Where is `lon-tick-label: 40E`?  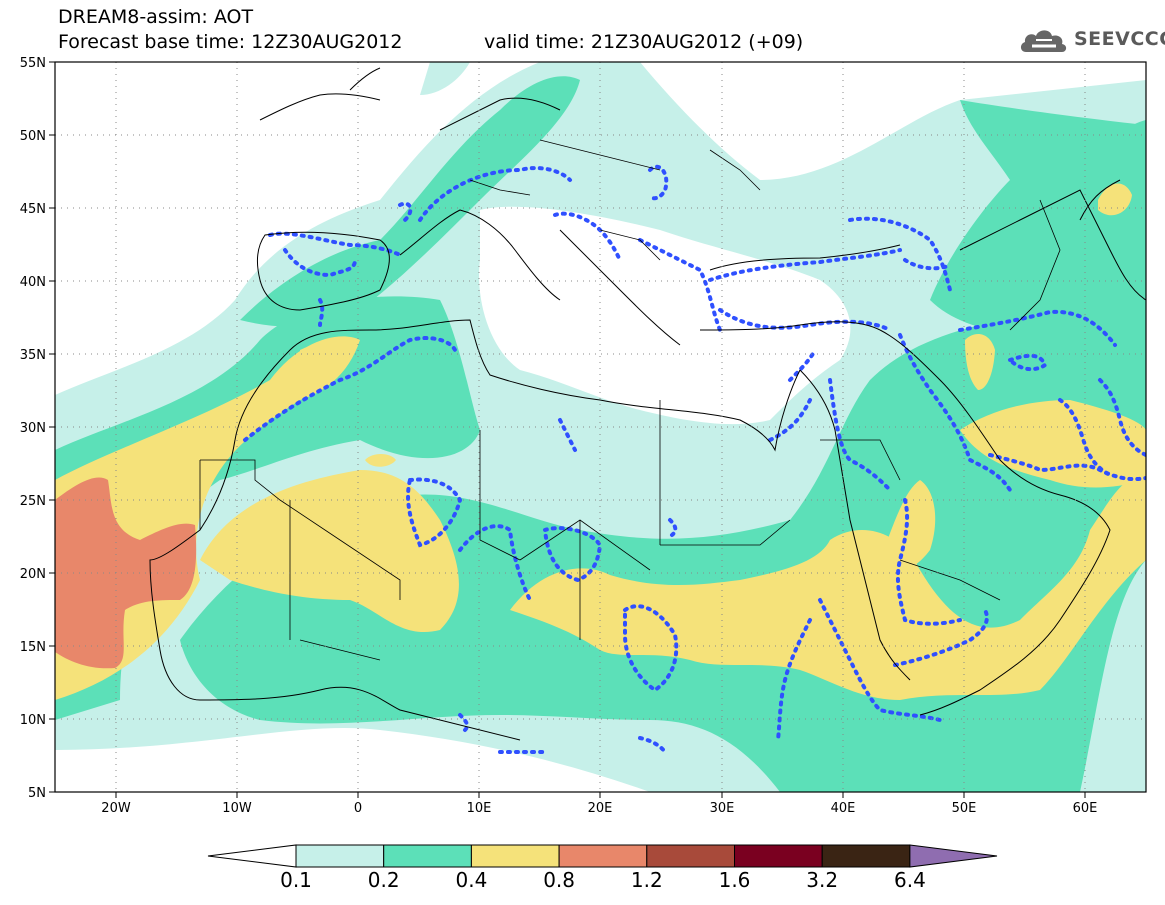 lon-tick-label: 40E is located at coordinates (843, 808).